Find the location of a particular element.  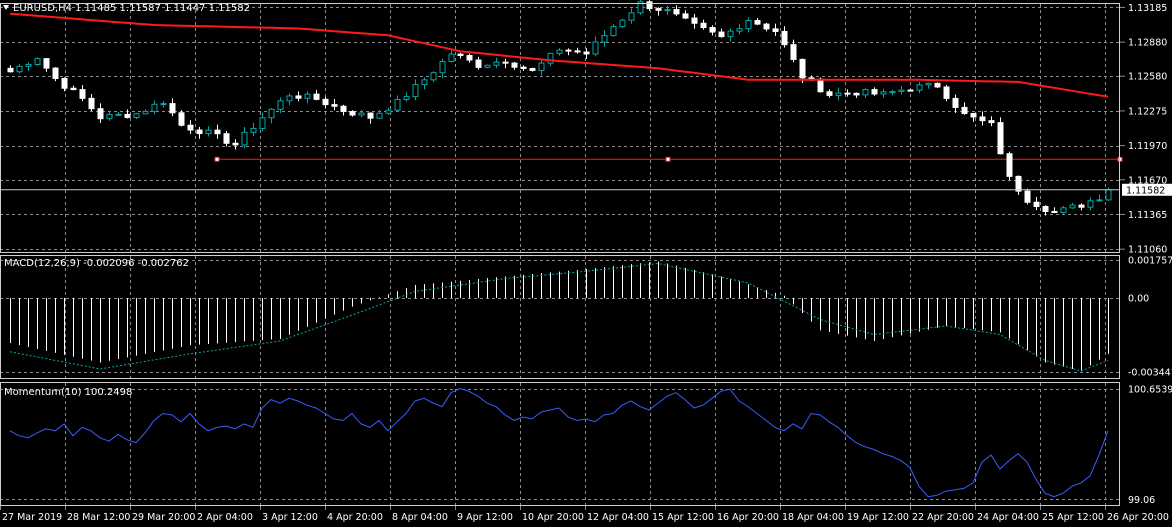

line-anchor-handle is located at coordinates (217, 159).